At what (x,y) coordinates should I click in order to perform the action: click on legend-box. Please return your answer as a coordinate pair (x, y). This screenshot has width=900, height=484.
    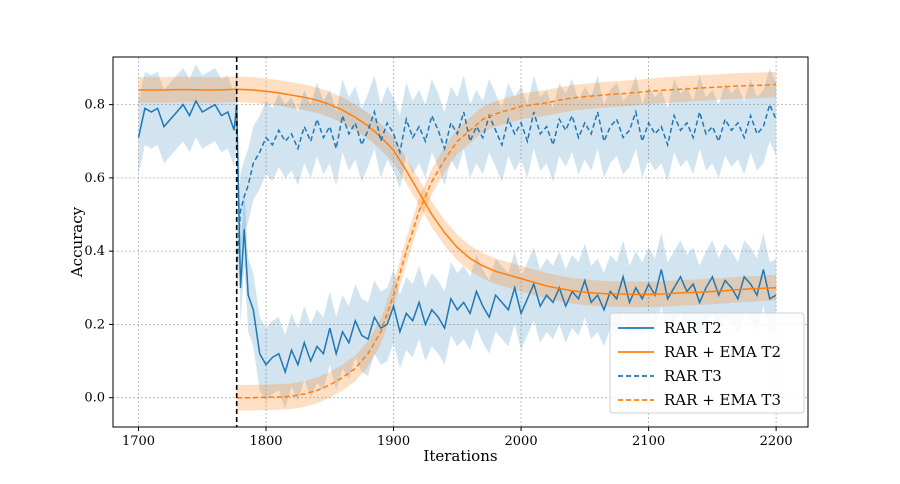
    Looking at the image, I should click on (707, 363).